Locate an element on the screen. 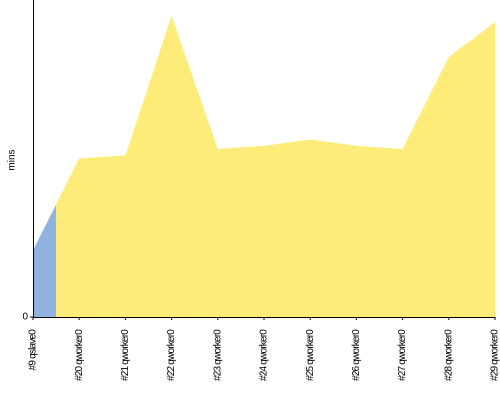  x-tick-label: #26 qworker0 is located at coordinates (356, 355).